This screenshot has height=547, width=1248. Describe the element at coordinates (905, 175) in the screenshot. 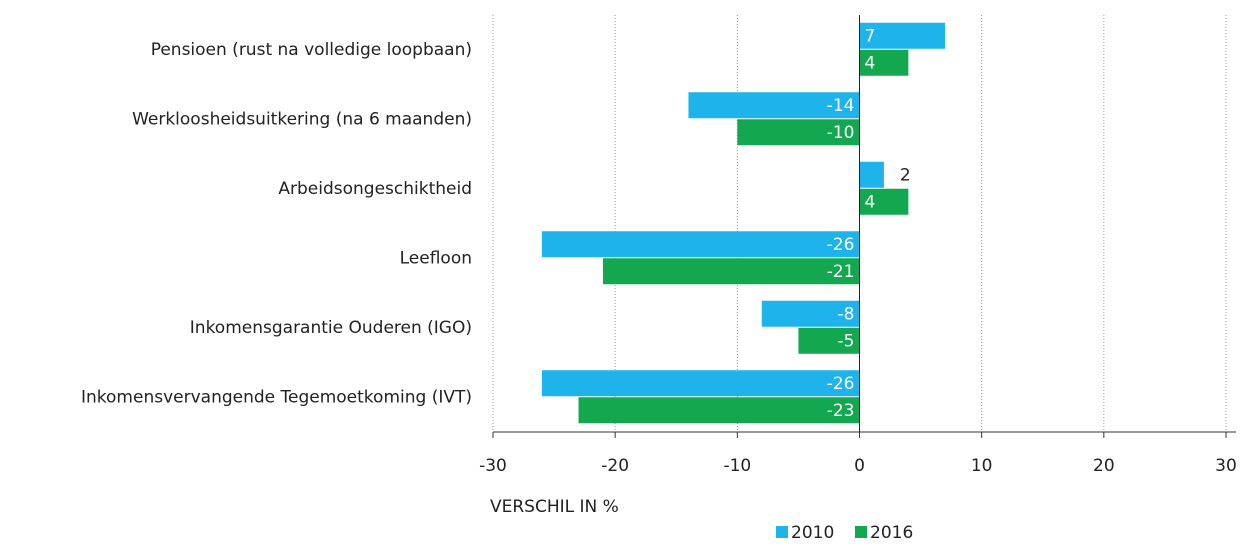

I see `value-label: 2` at that location.